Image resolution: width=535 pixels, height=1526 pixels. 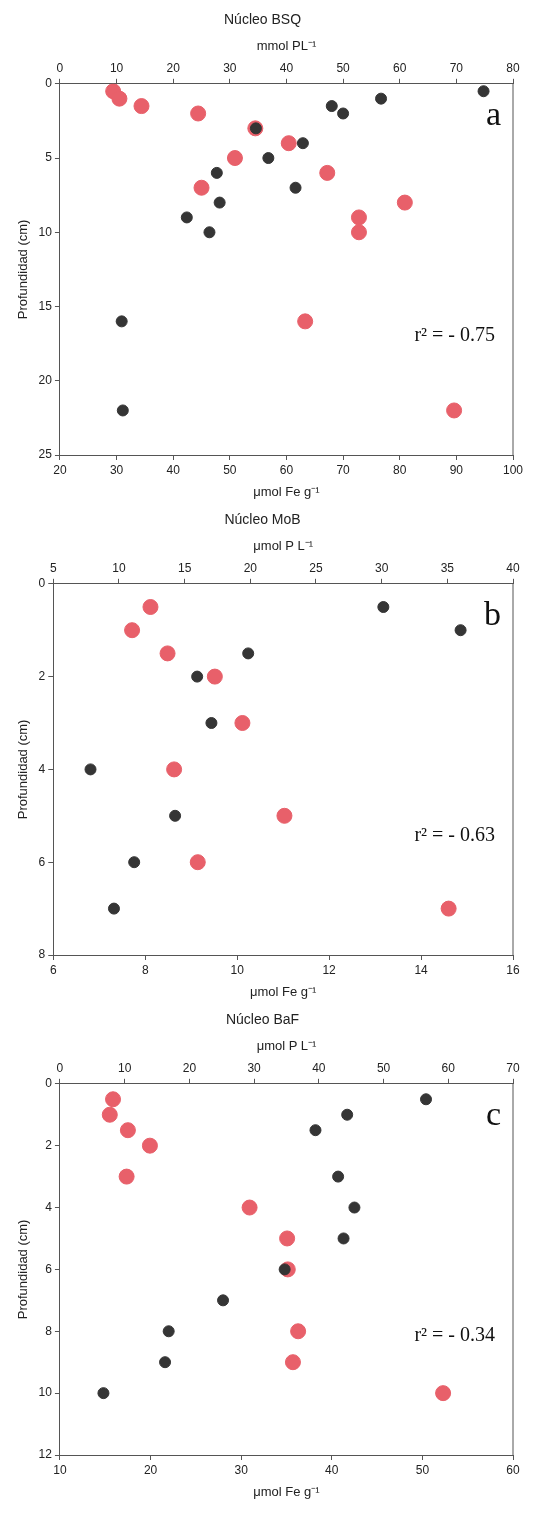 What do you see at coordinates (454, 1334) in the screenshot?
I see `annotation: r² = - 0.34` at bounding box center [454, 1334].